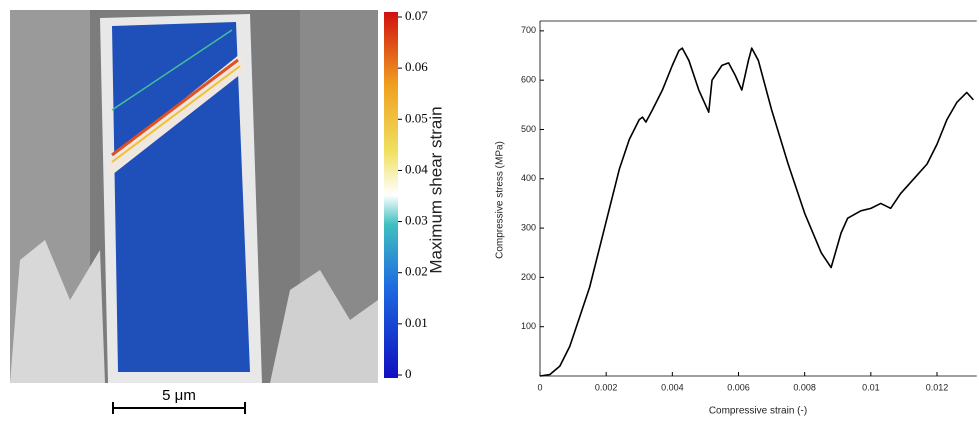 Image resolution: width=979 pixels, height=424 pixels. I want to click on y-tick-label: 600, so click(528, 80).